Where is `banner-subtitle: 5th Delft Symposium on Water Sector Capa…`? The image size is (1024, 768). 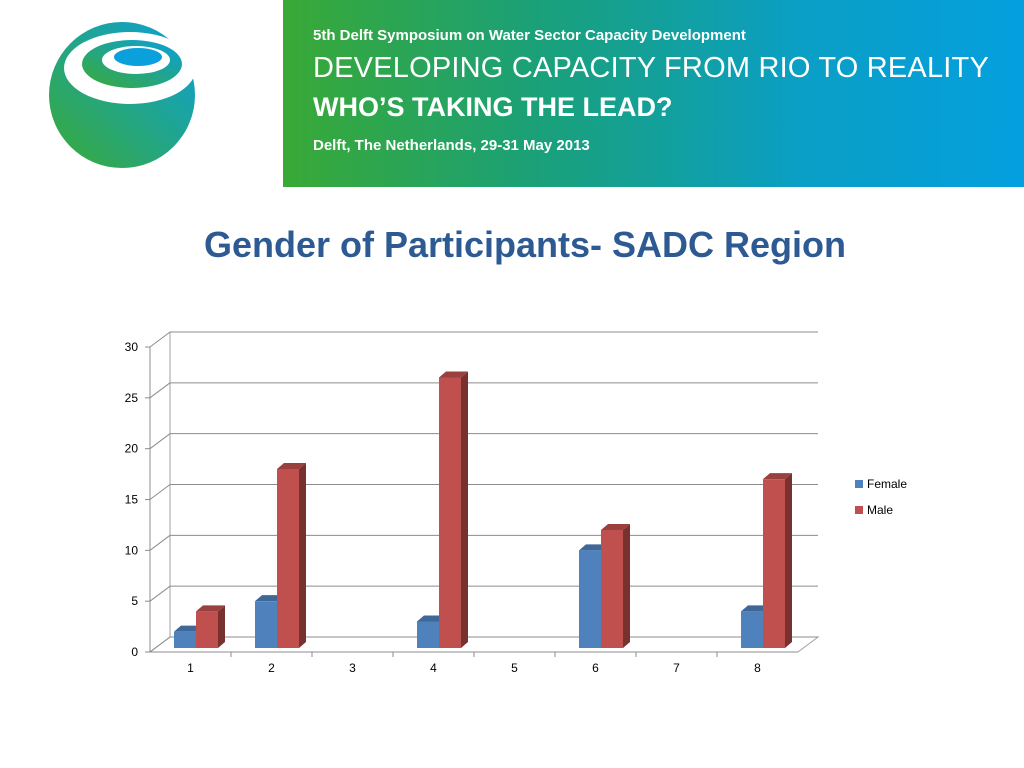 banner-subtitle: 5th Delft Symposium on Water Sector Capa… is located at coordinates (529, 35).